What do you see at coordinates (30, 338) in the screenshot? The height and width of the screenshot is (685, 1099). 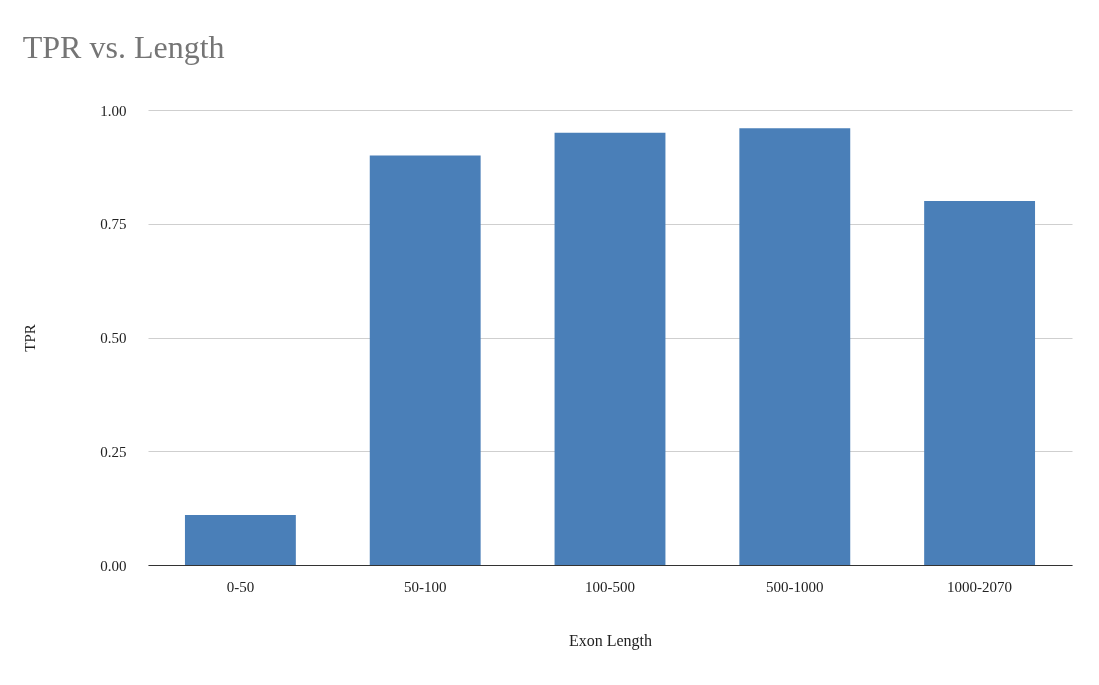 I see `y-axis-title: TPR` at bounding box center [30, 338].